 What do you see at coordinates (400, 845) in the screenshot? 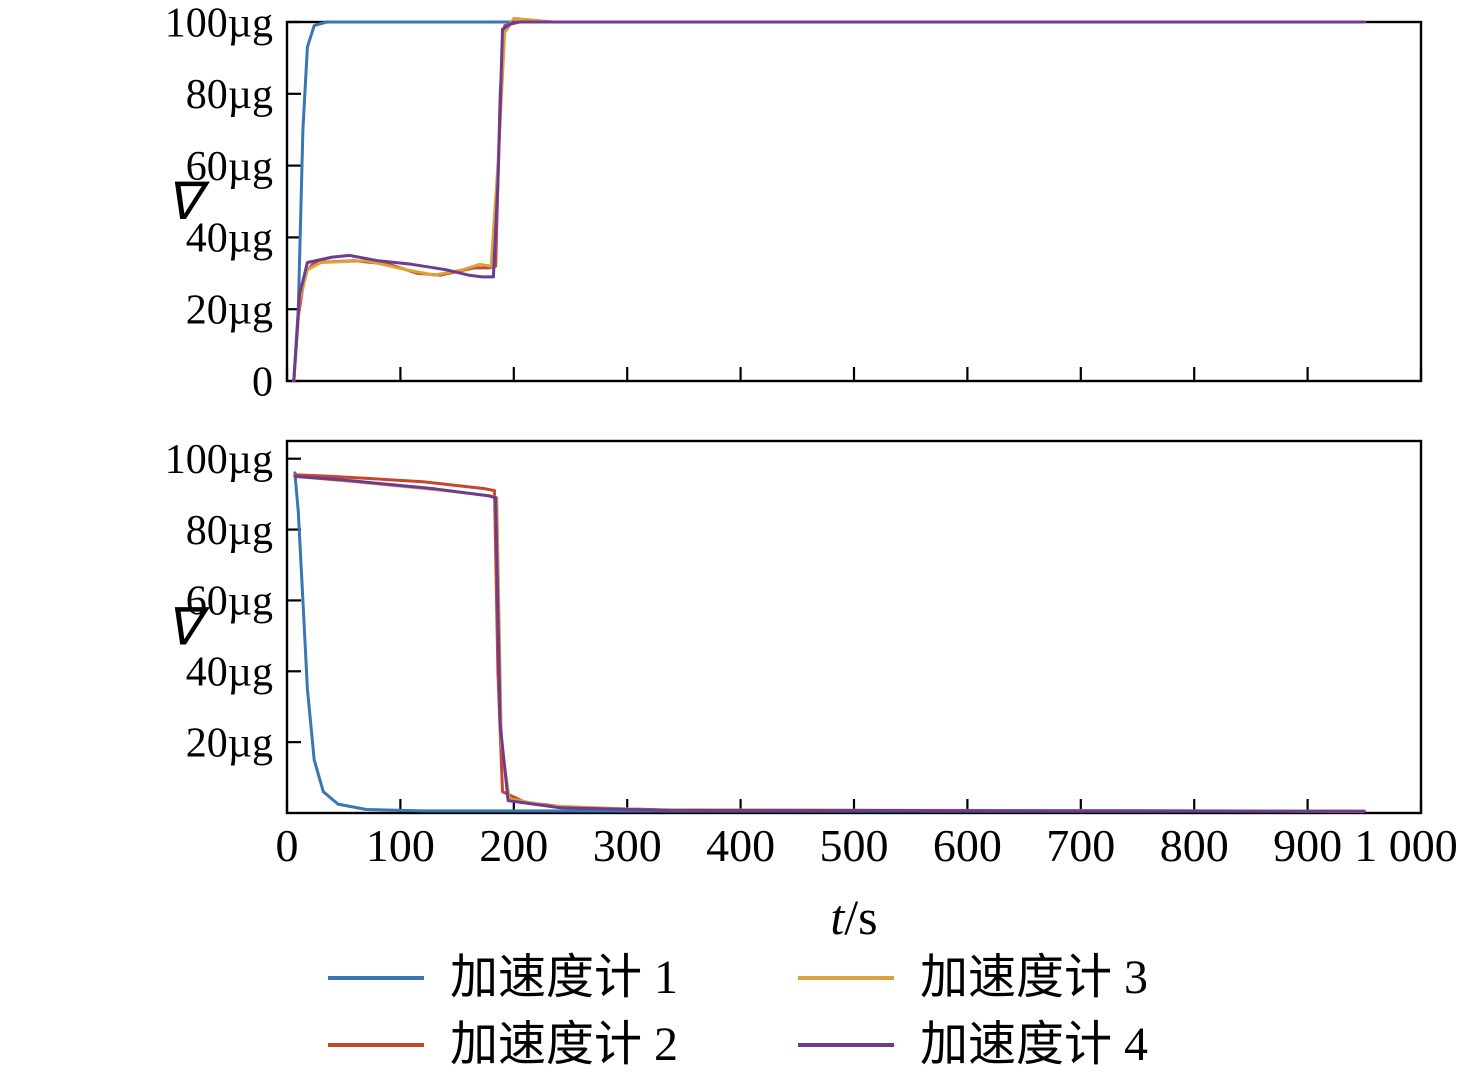
I see `x-tick-label: 100` at bounding box center [400, 845].